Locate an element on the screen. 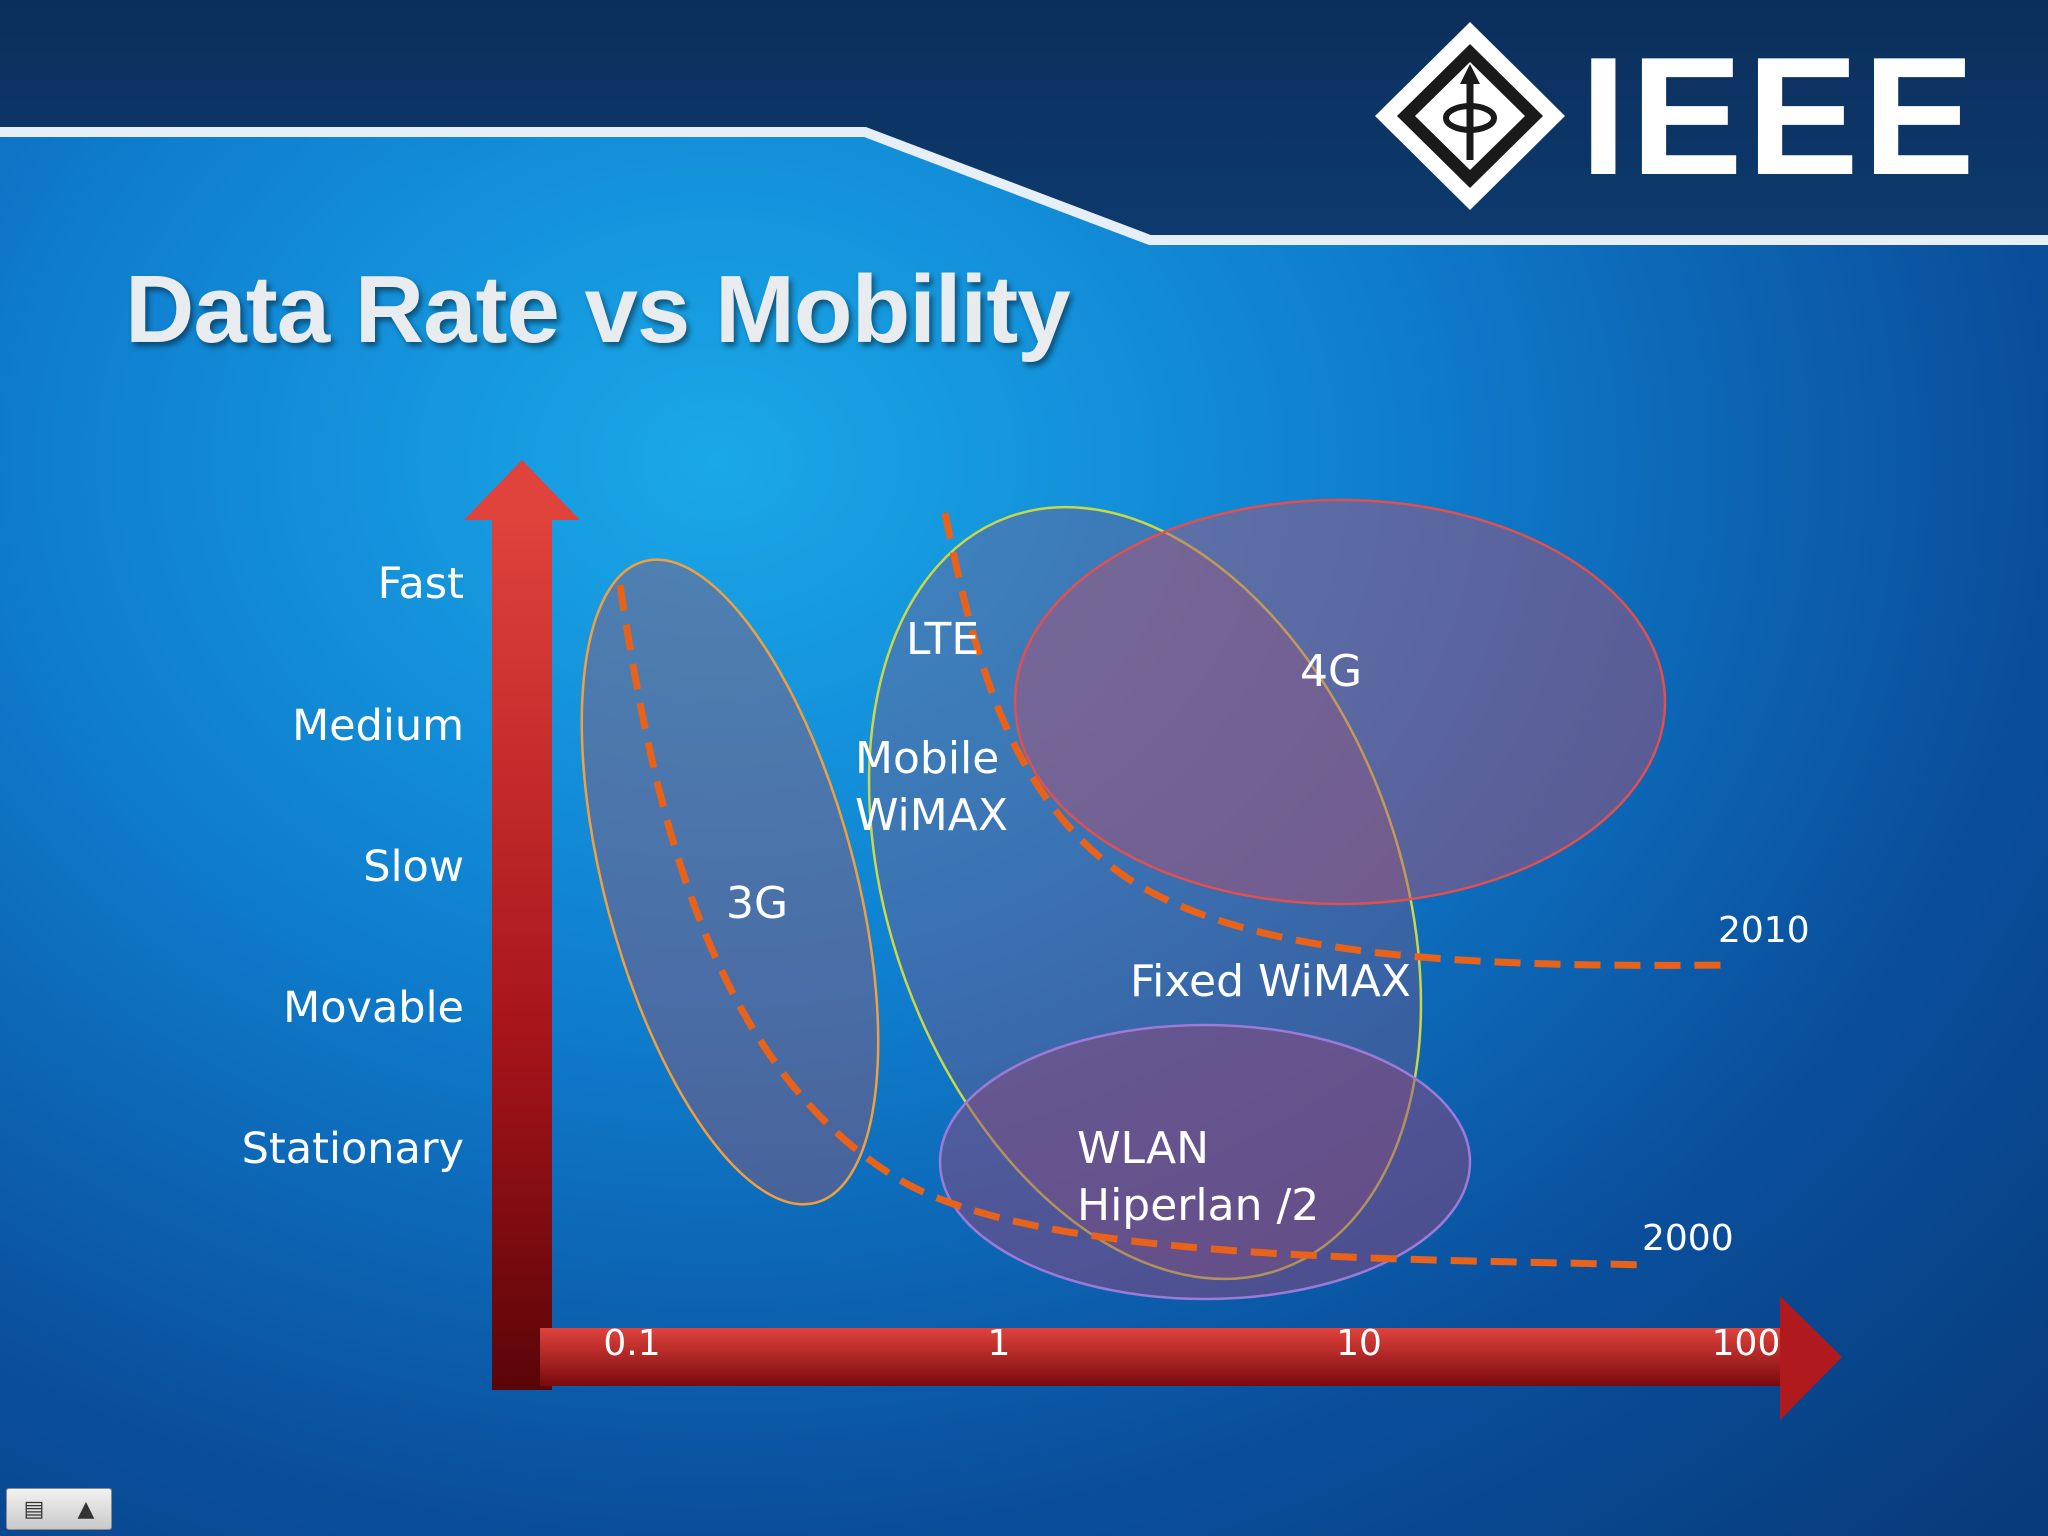 This screenshot has height=1536, width=2048. region-label-hiperlan-line: Hiperlan /2 is located at coordinates (1198, 1206).